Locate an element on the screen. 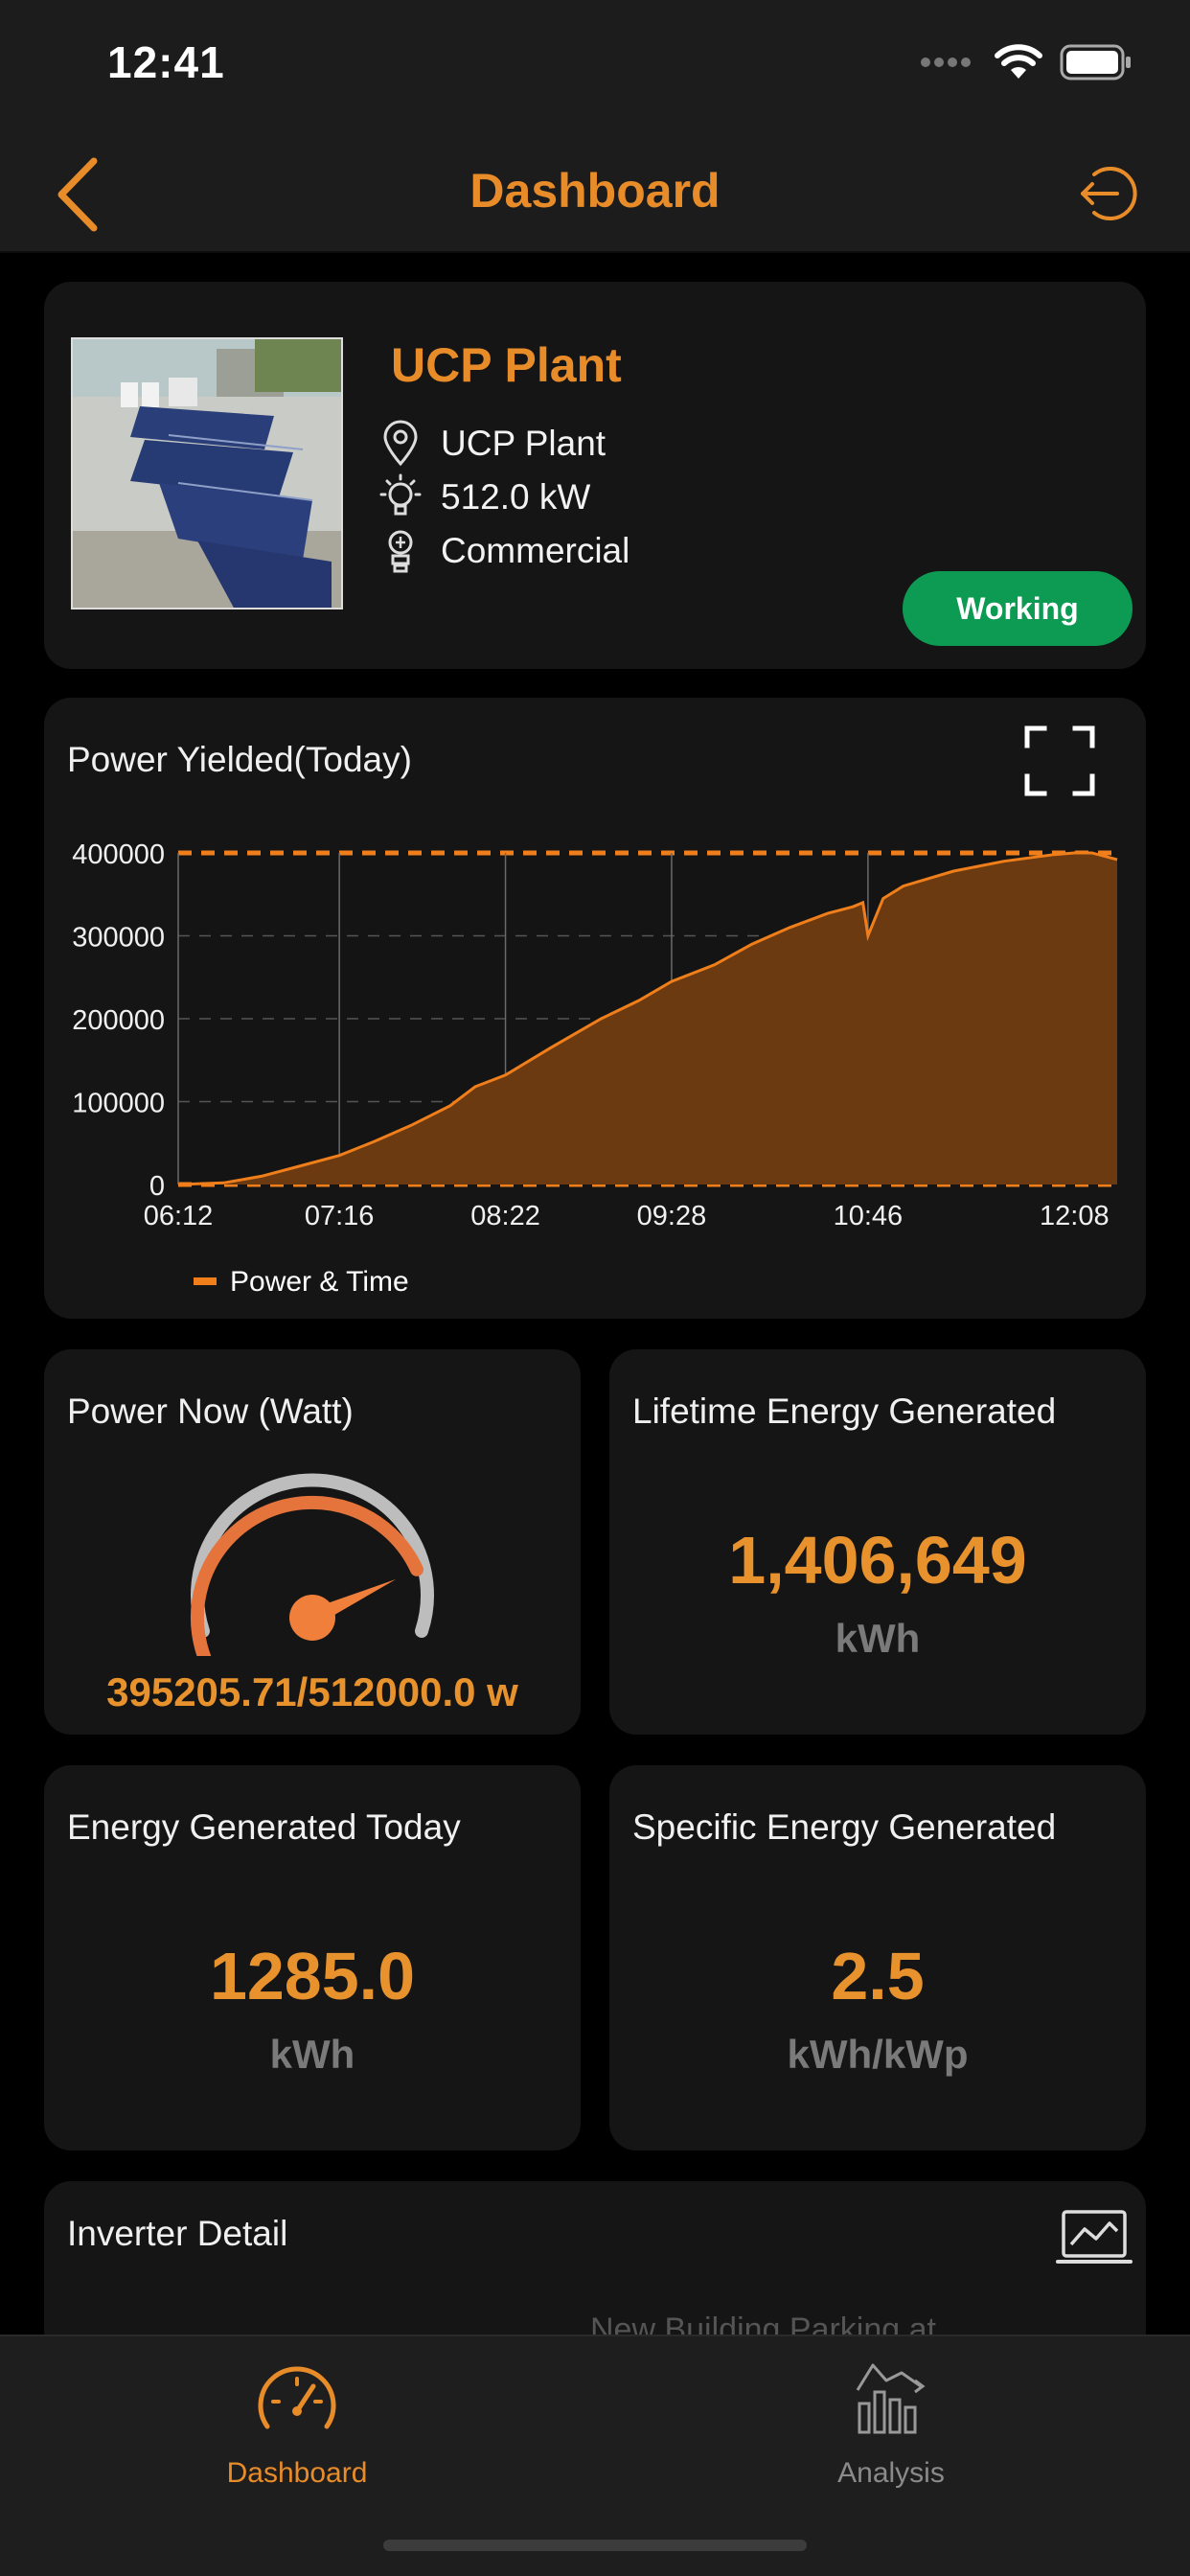  status-badge: Working is located at coordinates (1018, 608).